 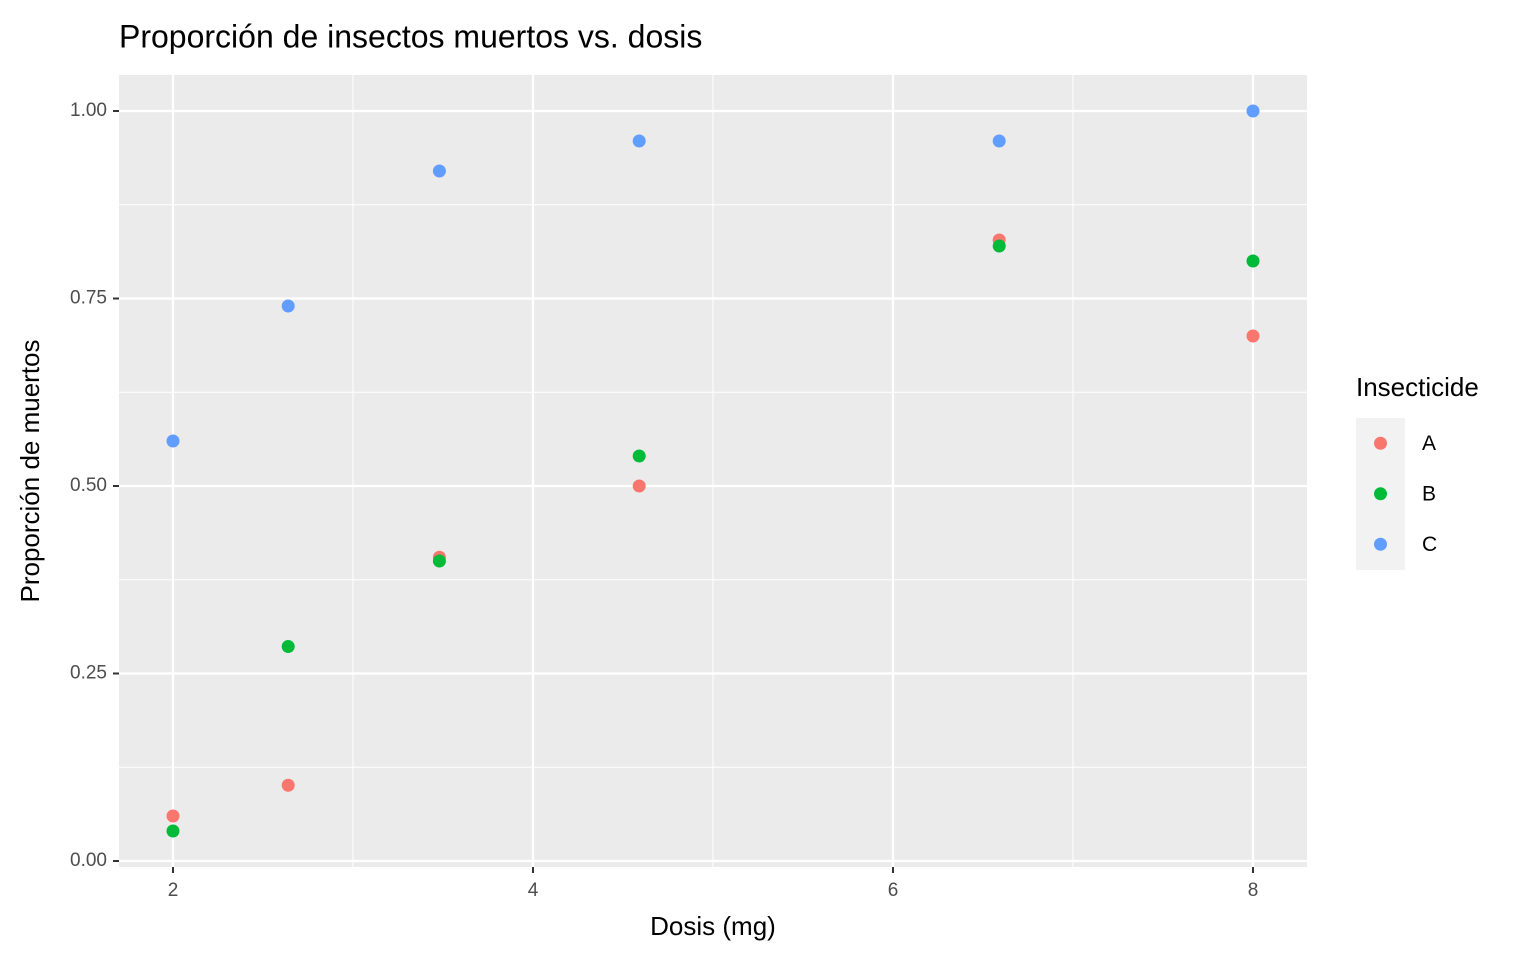 I want to click on x-tick-label: 6, so click(x=893, y=890).